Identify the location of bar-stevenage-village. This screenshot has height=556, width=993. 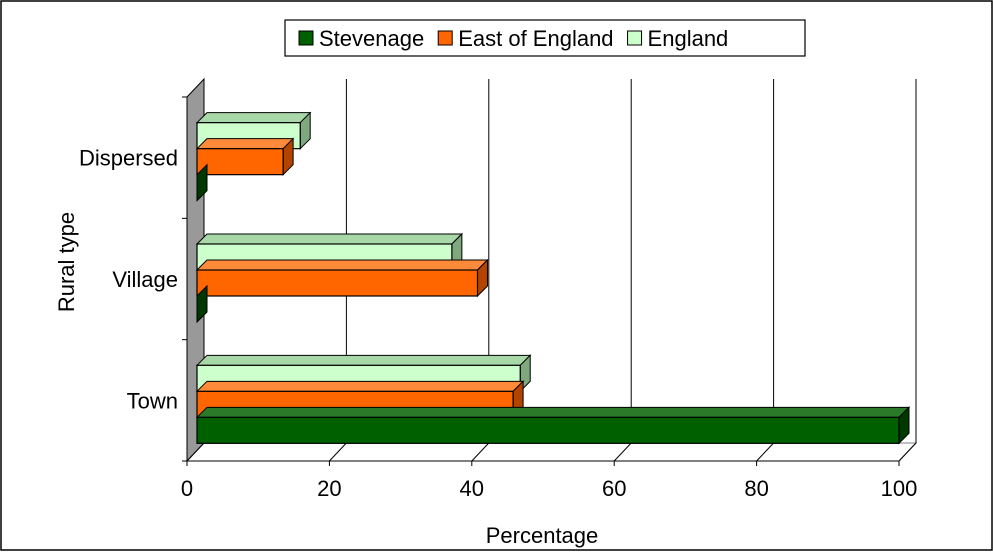
(202, 304).